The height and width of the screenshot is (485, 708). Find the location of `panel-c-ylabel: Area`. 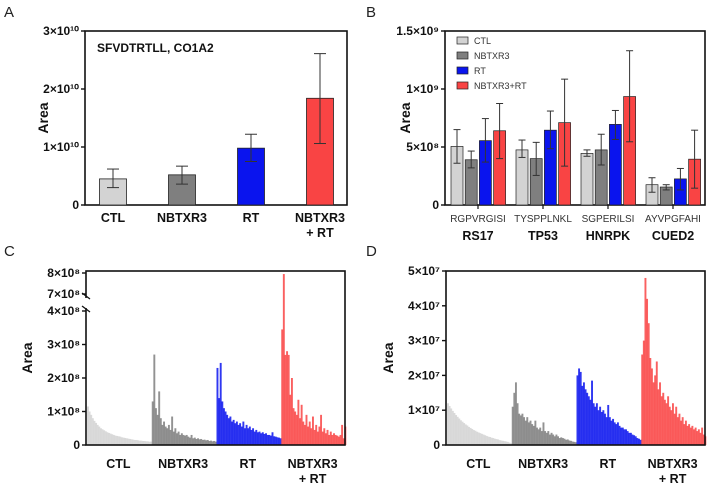

panel-c-ylabel: Area is located at coordinates (27, 357).